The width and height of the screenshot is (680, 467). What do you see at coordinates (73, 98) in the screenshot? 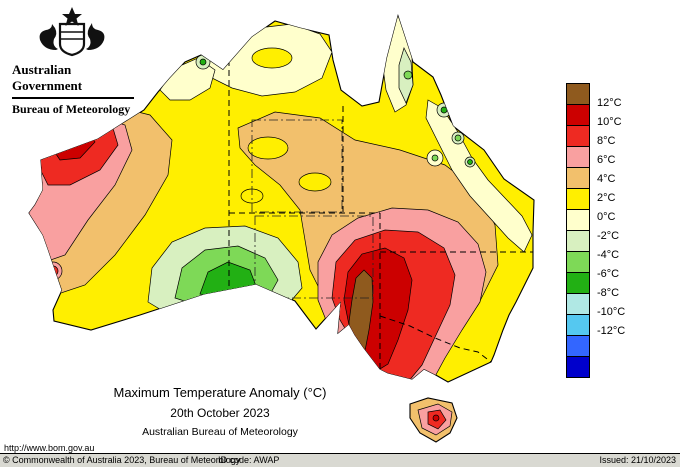
I see `header-divider` at bounding box center [73, 98].